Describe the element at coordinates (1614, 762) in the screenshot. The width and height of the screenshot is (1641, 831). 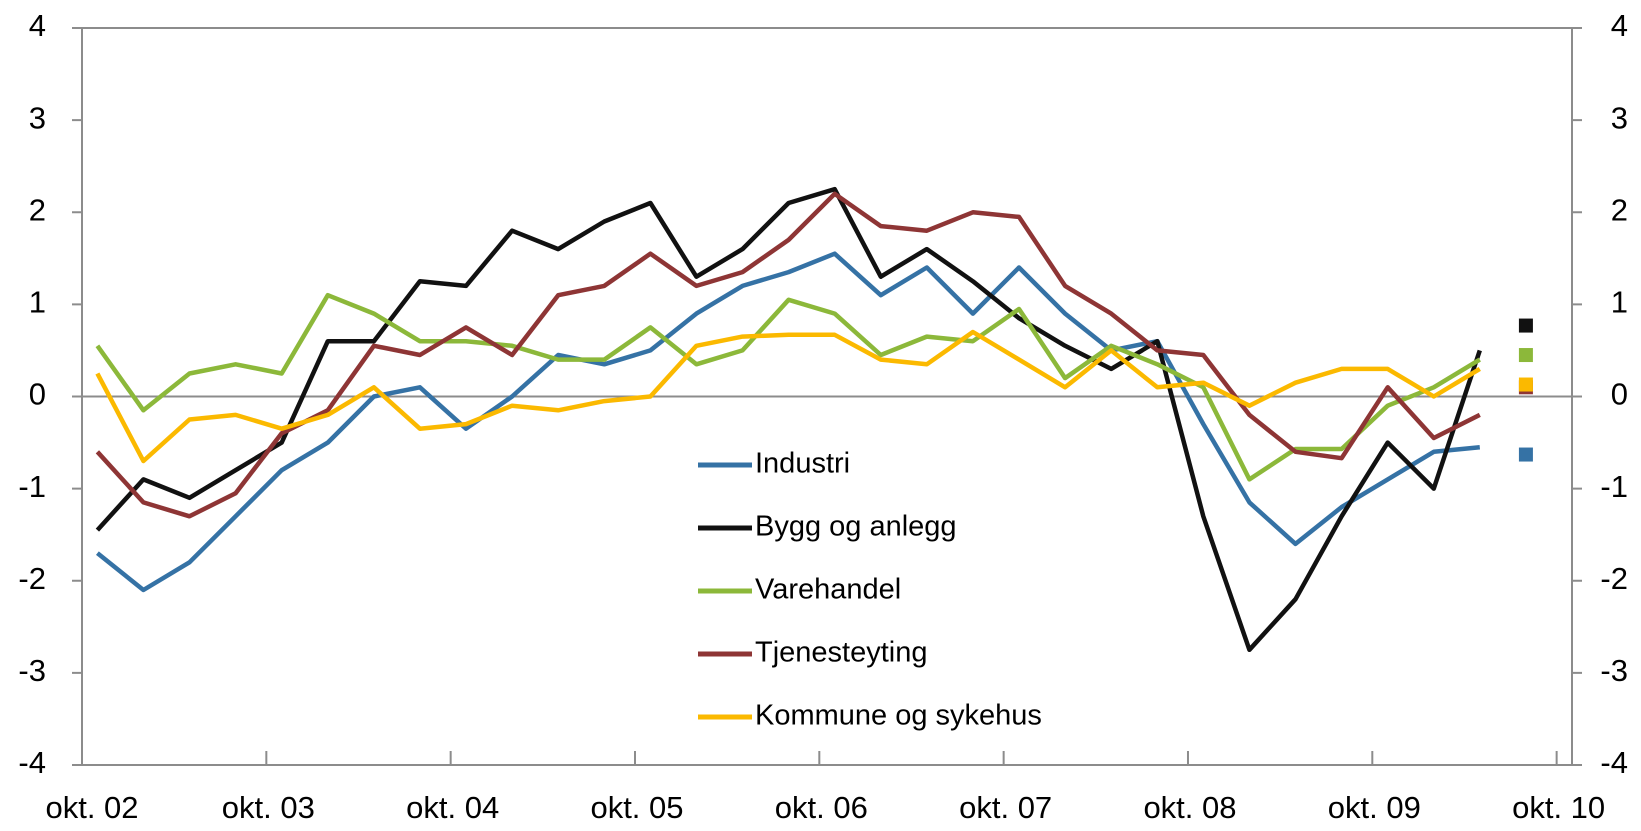
I see `y2-tick-label: -4` at that location.